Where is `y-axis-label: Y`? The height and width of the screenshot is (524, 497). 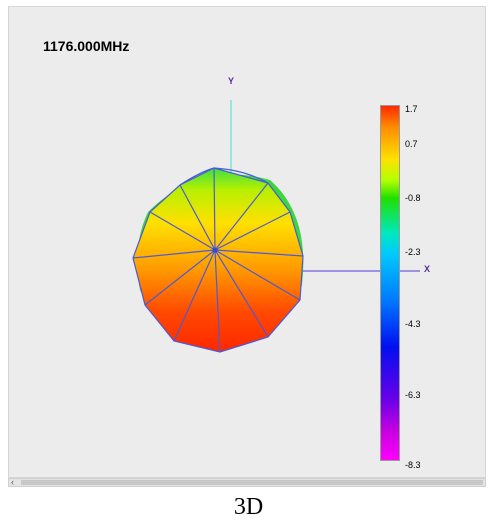
y-axis-label: Y is located at coordinates (231, 81).